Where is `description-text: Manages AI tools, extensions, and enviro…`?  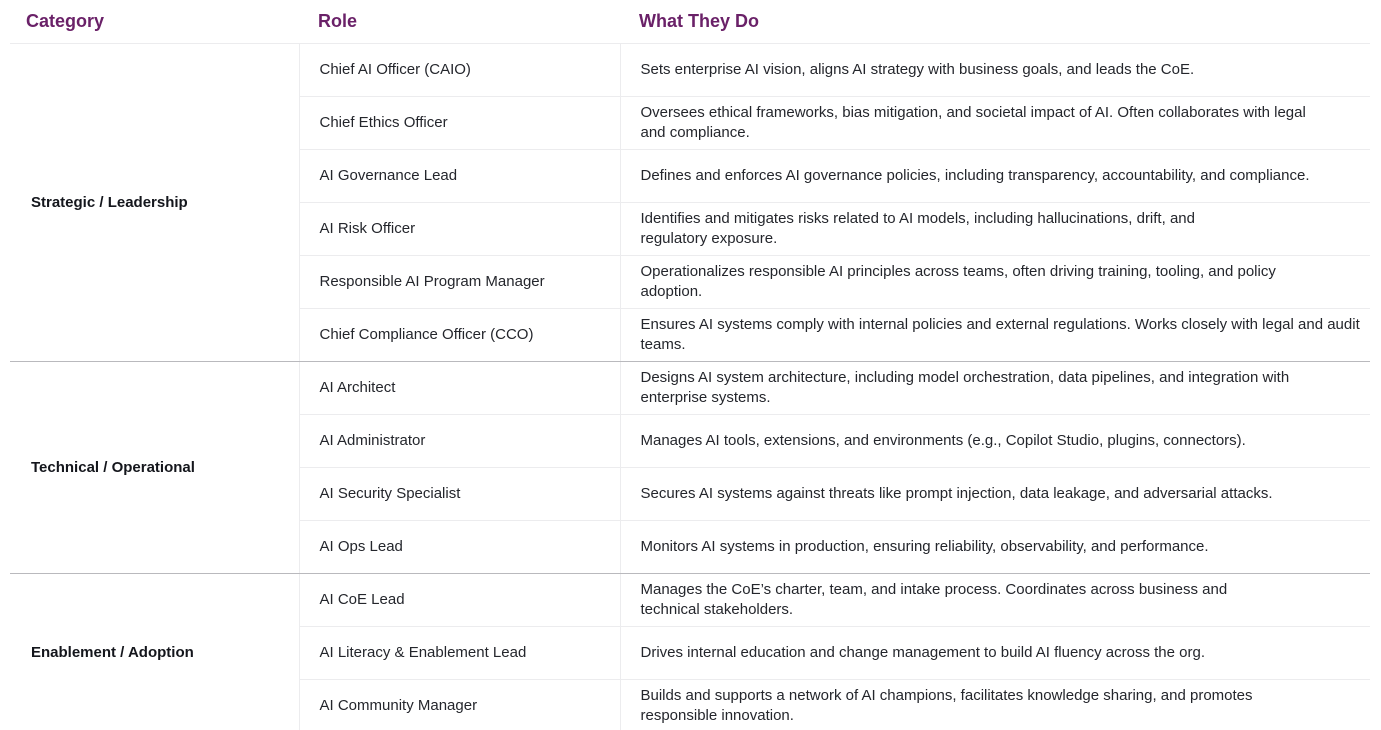 description-text: Manages AI tools, extensions, and enviro… is located at coordinates (943, 440).